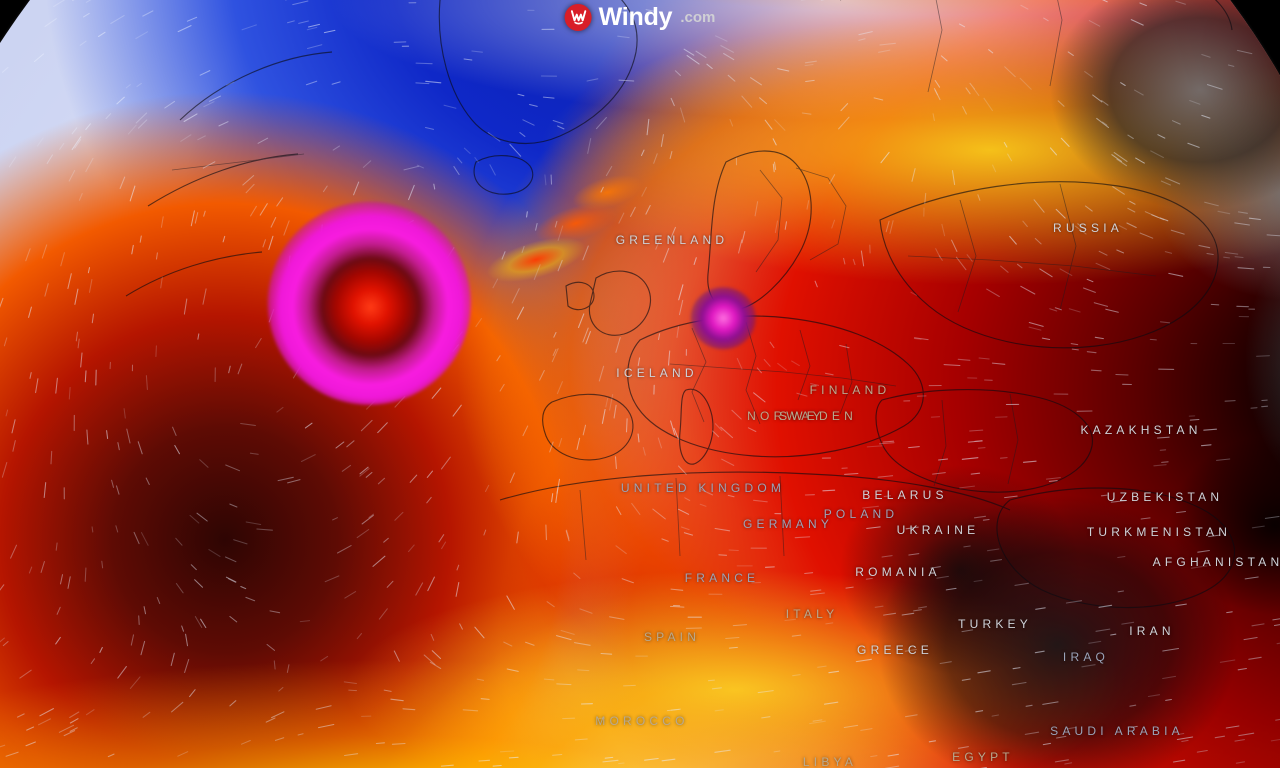 Image resolution: width=1280 pixels, height=768 pixels. Describe the element at coordinates (635, 17) in the screenshot. I see `windy-wordmark: Windy` at that location.